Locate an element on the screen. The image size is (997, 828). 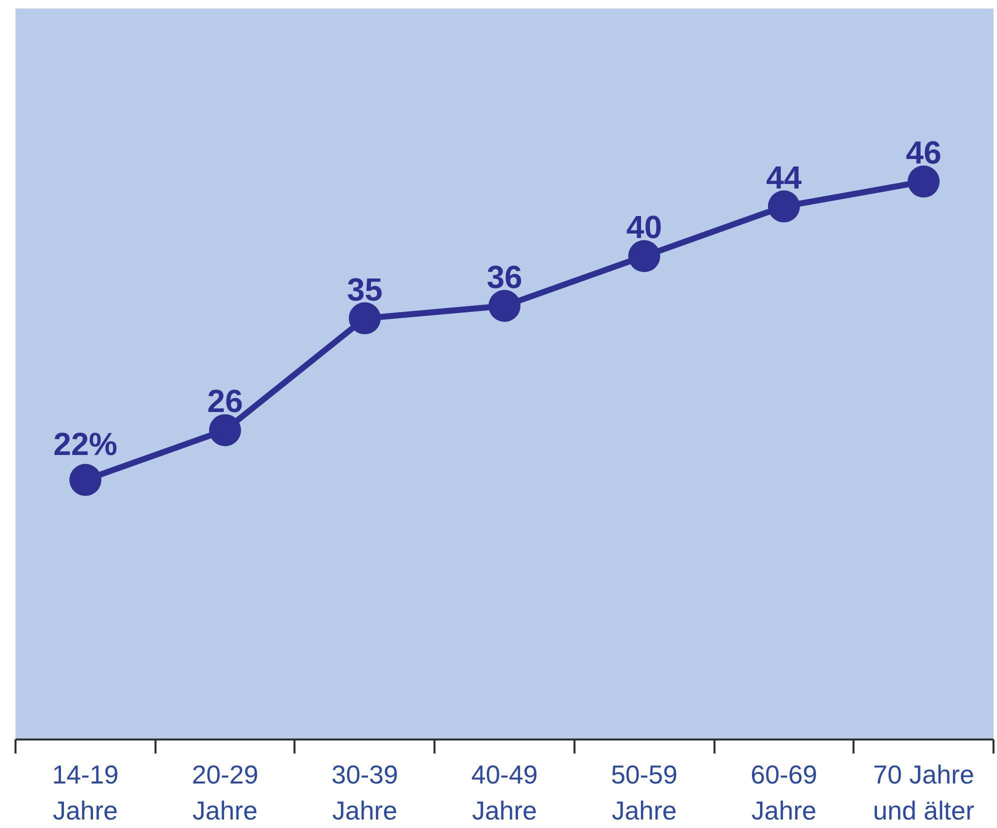
x-tick-label: 40-49 Jahre is located at coordinates (504, 793).